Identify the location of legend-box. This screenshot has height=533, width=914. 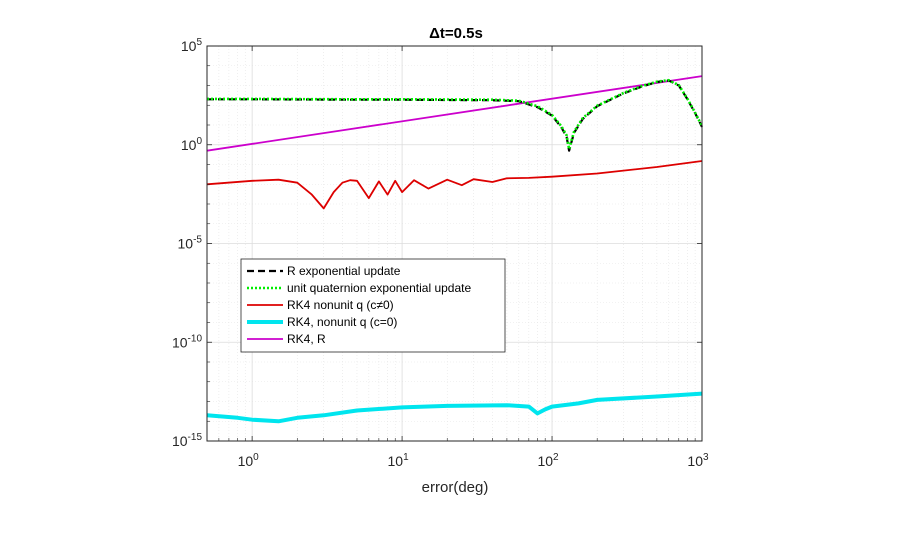
(373, 305).